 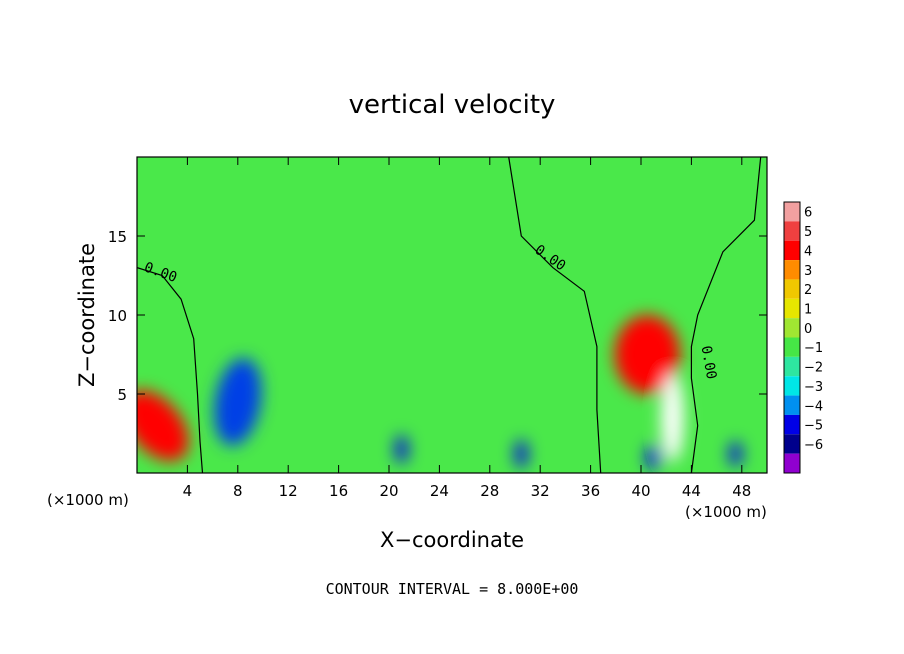 I want to click on y-tick-label: 15, so click(x=117, y=237).